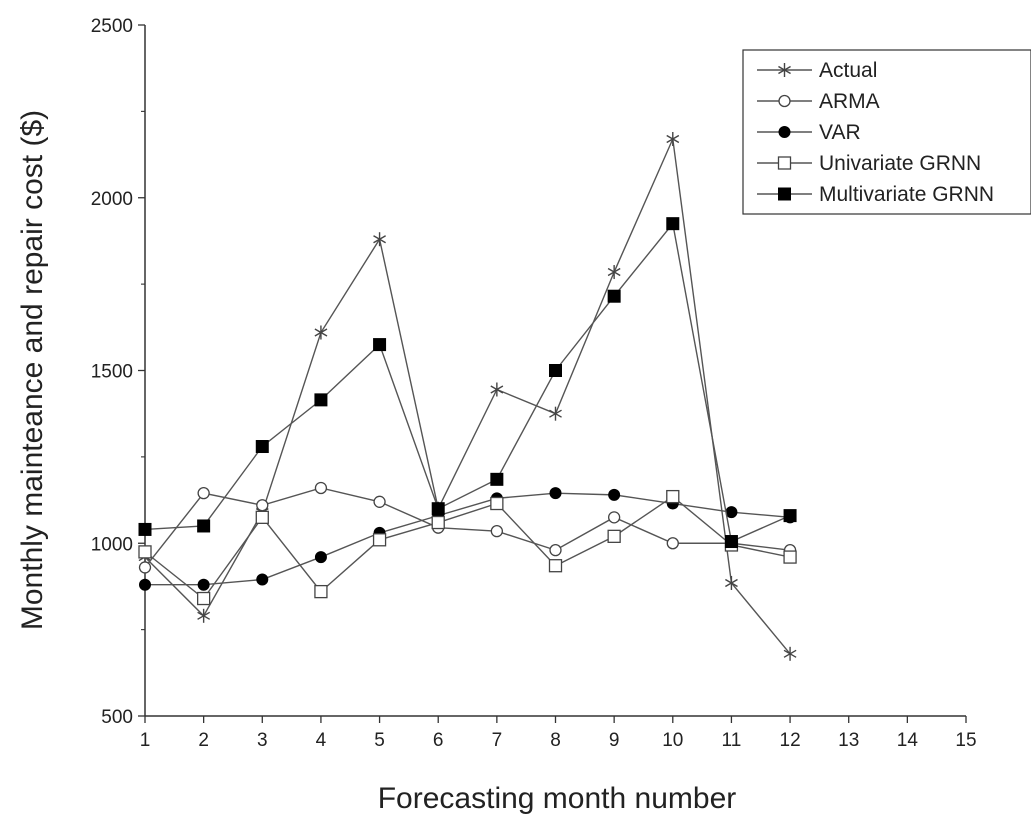 The image size is (1031, 816). I want to click on x-tick-label: 5, so click(379, 740).